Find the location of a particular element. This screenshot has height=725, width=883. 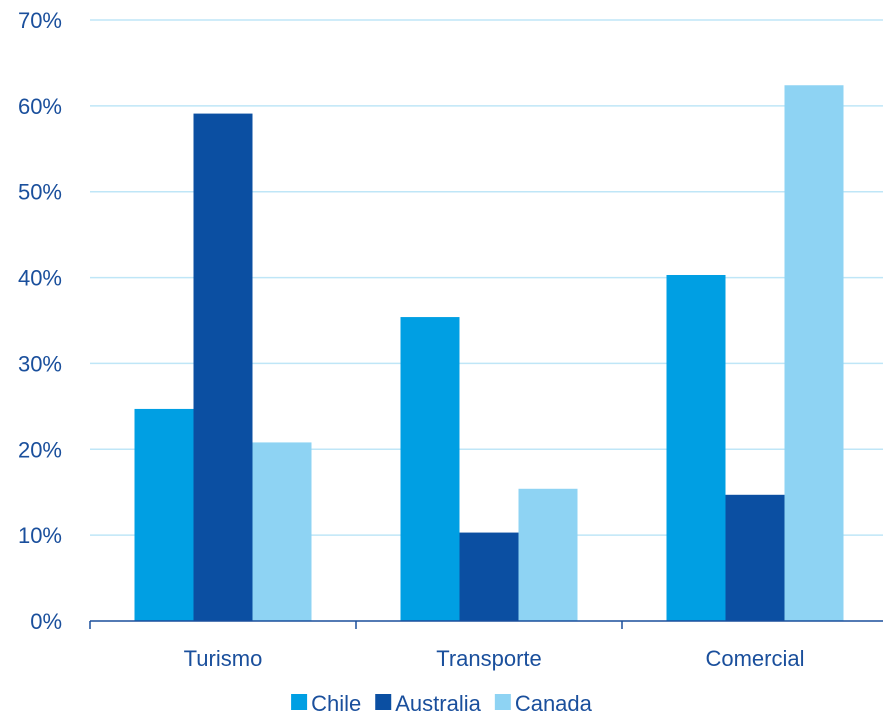

bar-chile-transporte is located at coordinates (430, 469).